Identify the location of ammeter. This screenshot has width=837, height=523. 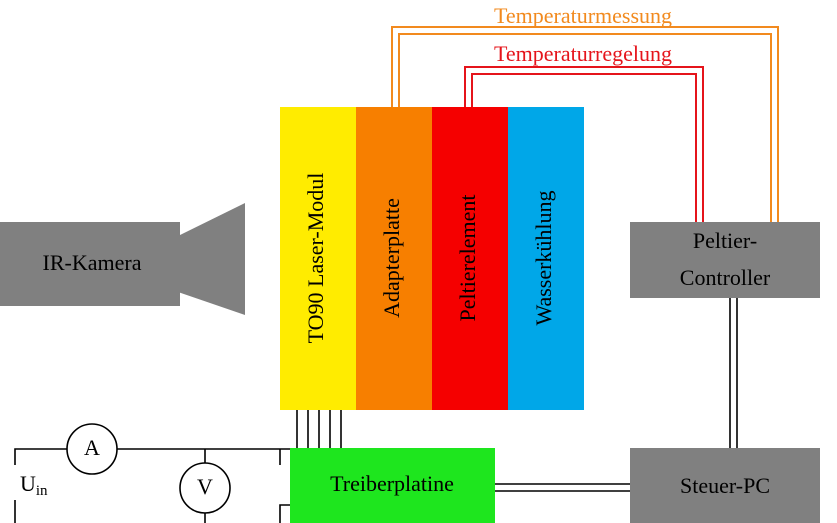
(92, 449).